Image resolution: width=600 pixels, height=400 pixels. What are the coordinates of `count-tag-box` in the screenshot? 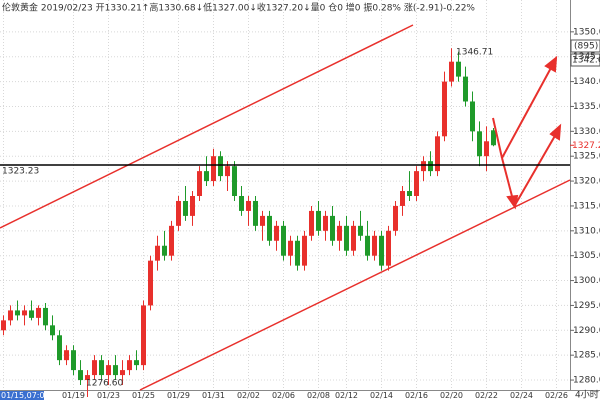 It's located at (585, 46).